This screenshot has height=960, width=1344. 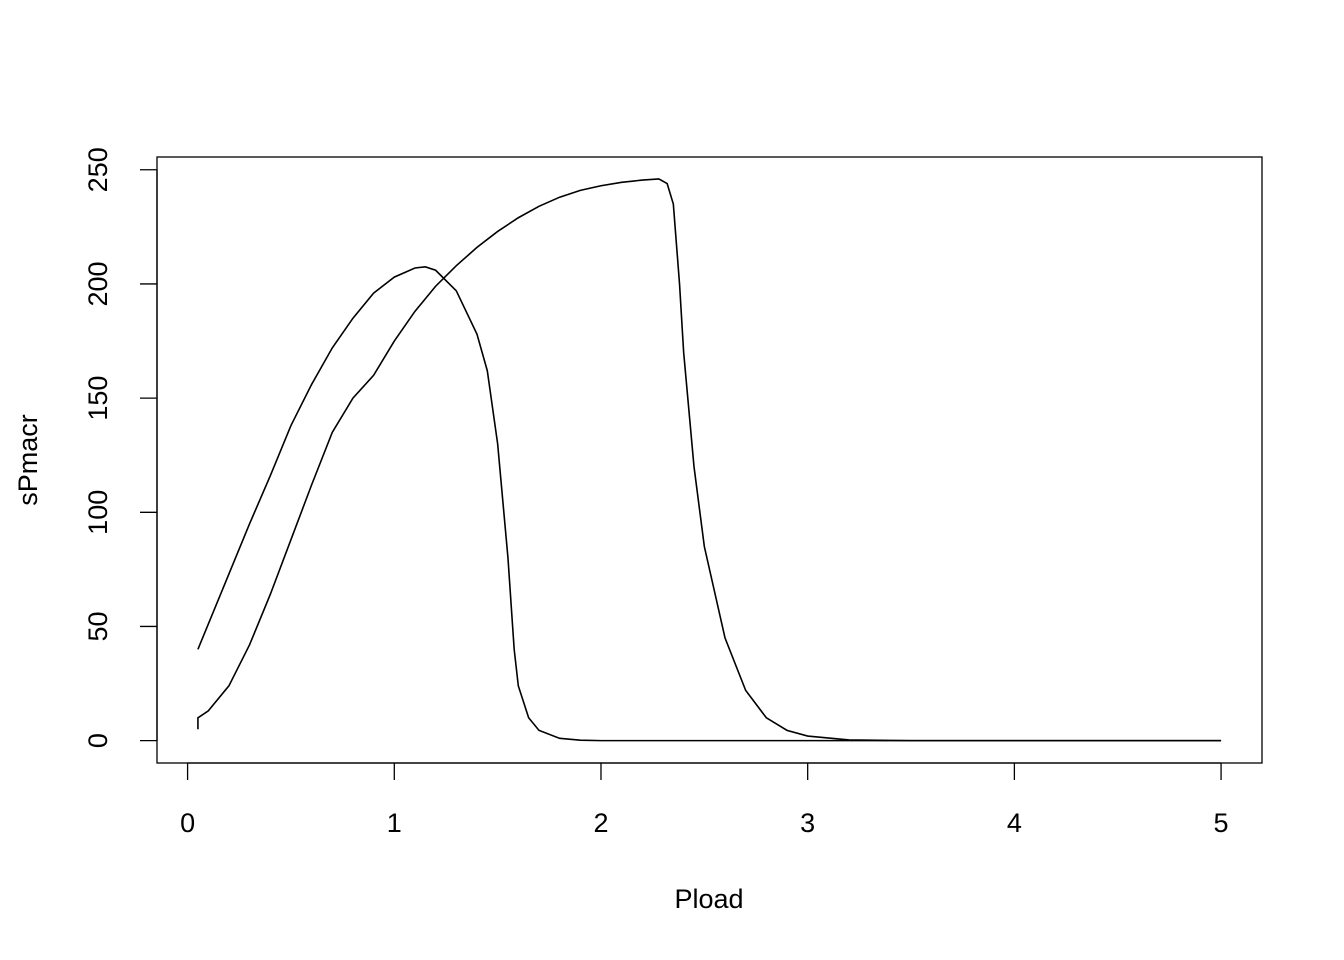 What do you see at coordinates (98, 740) in the screenshot?
I see `y-tick-label: 0` at bounding box center [98, 740].